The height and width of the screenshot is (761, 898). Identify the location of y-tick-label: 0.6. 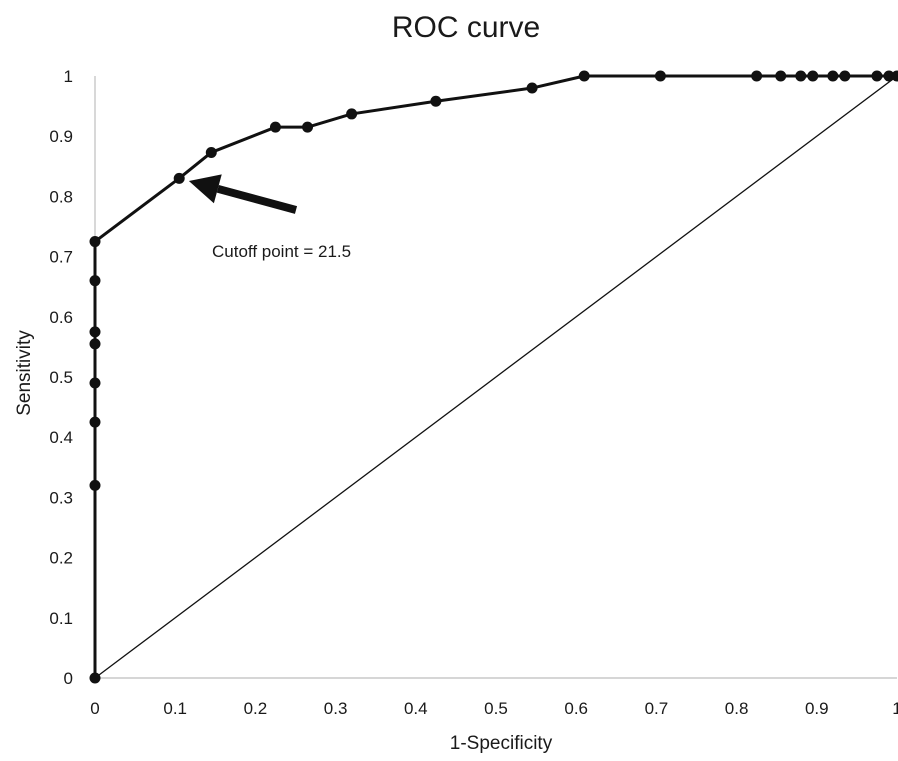
(61, 317).